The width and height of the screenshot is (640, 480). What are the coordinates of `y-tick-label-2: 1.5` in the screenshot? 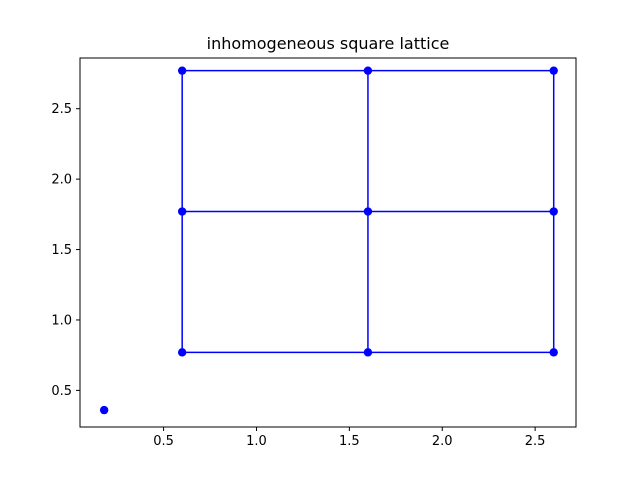 It's located at (61, 250).